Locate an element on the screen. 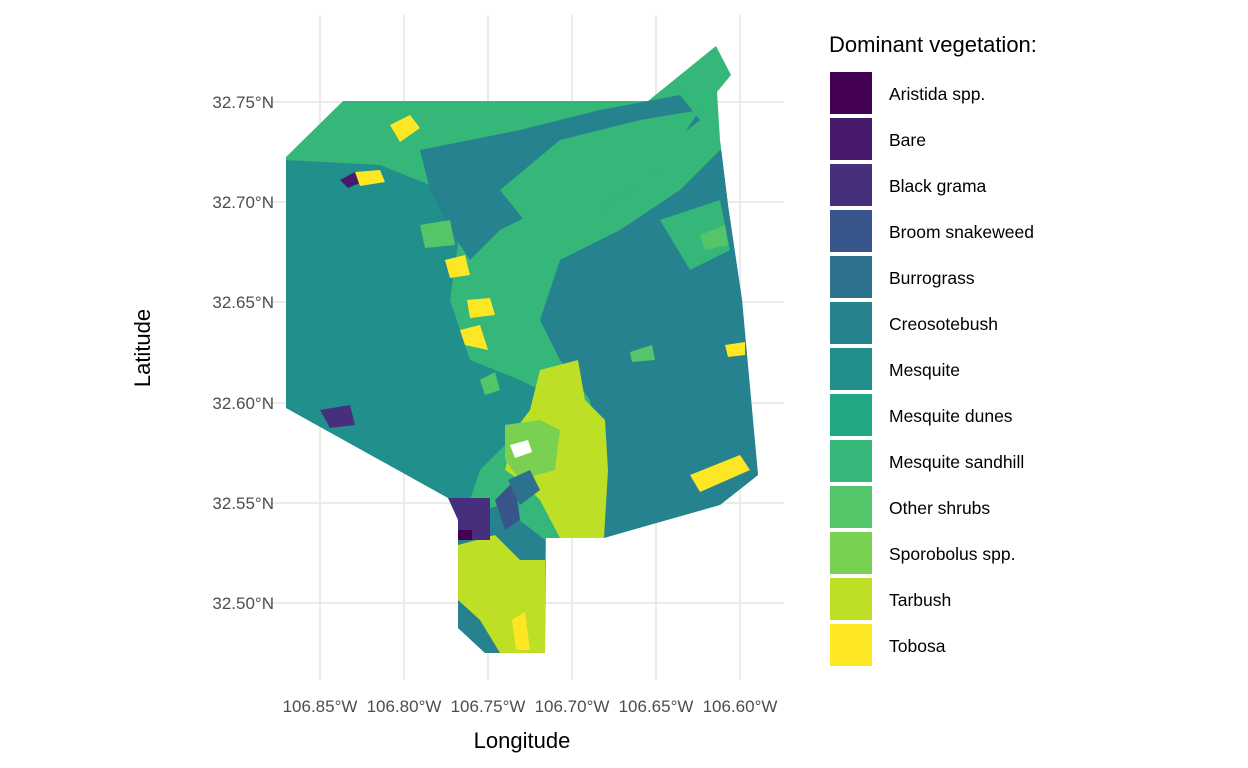 This screenshot has width=1248, height=768. y-tick-label: 32.75°N is located at coordinates (243, 102).